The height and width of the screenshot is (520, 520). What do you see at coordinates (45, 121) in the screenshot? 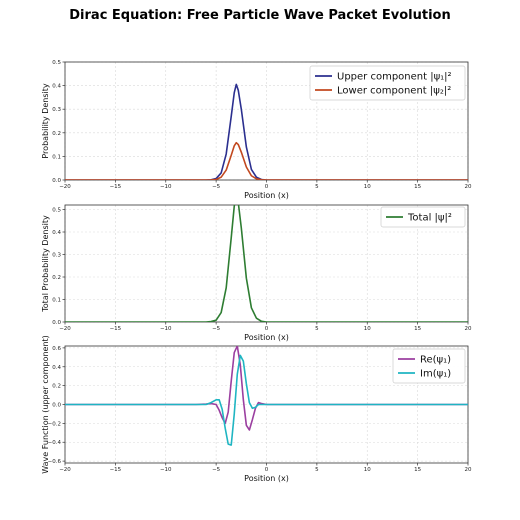
I see `y-axis-label: Probability Density` at bounding box center [45, 121].